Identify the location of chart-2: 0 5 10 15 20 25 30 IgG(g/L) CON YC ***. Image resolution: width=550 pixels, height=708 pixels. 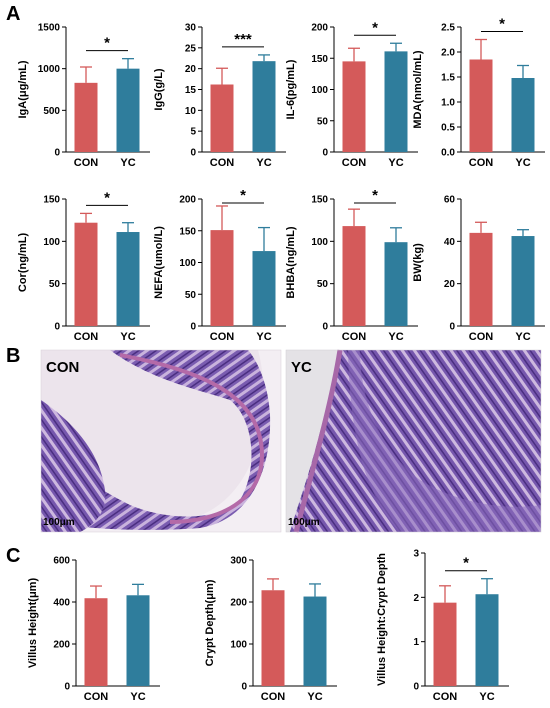
(219, 96).